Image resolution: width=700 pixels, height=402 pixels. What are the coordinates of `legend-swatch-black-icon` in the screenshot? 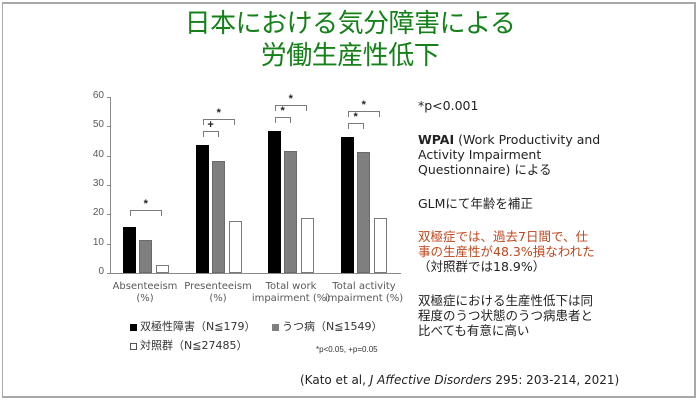 It's located at (133, 327).